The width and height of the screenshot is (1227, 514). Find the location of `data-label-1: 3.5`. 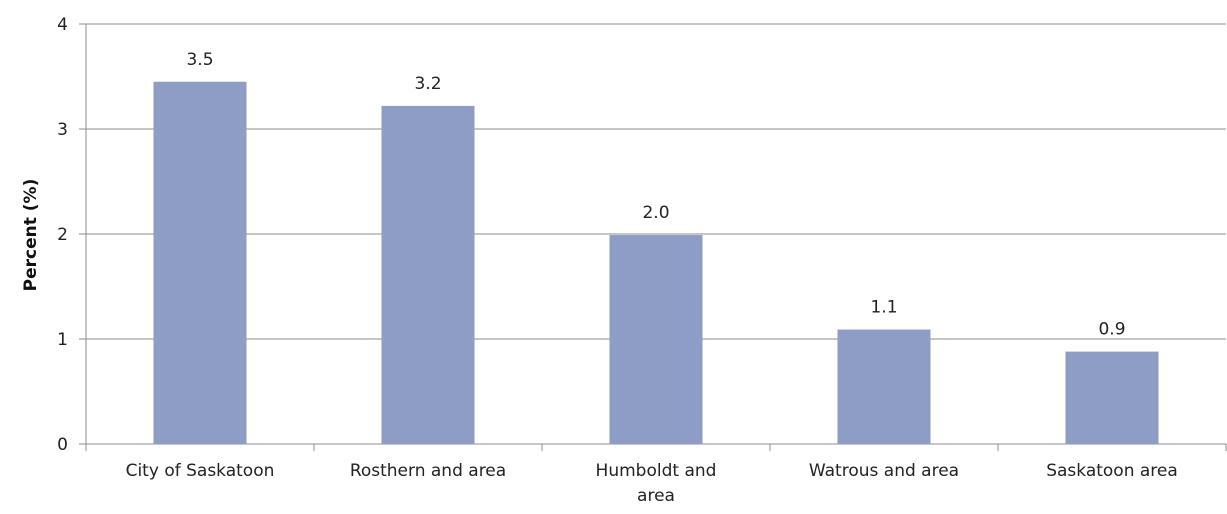

data-label-1: 3.5 is located at coordinates (199, 60).